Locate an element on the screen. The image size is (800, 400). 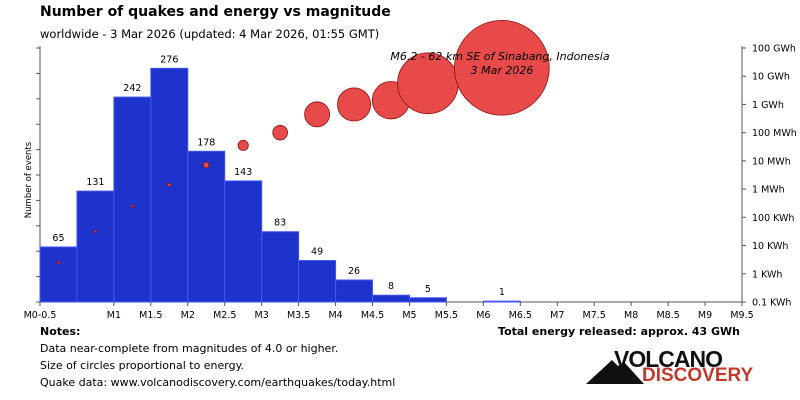
logo-word-volcano: VOLCANO is located at coordinates (668, 359).